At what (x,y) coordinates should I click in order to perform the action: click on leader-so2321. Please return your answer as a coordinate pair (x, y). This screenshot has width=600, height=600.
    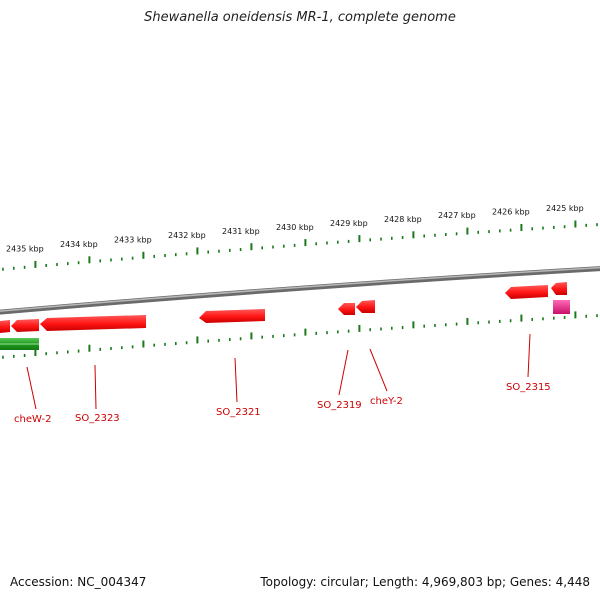
    Looking at the image, I should click on (236, 380).